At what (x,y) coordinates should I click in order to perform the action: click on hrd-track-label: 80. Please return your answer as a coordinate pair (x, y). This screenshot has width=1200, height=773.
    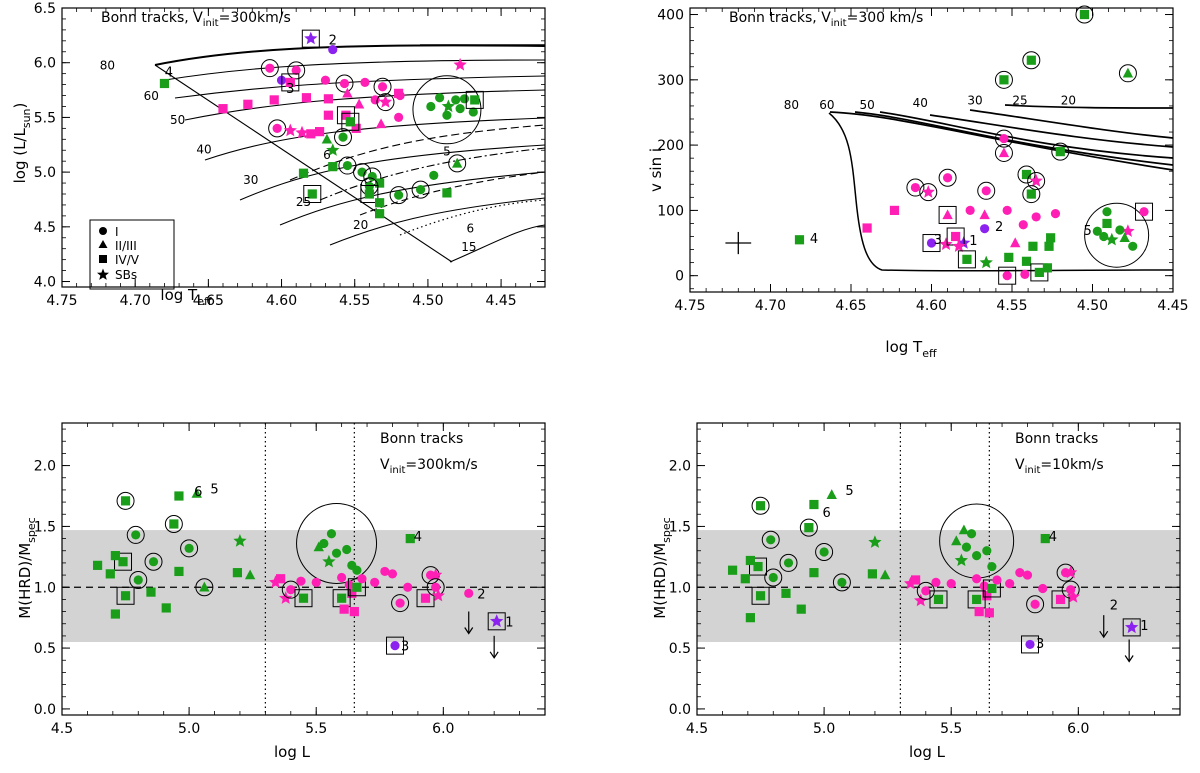
    Looking at the image, I should click on (107, 65).